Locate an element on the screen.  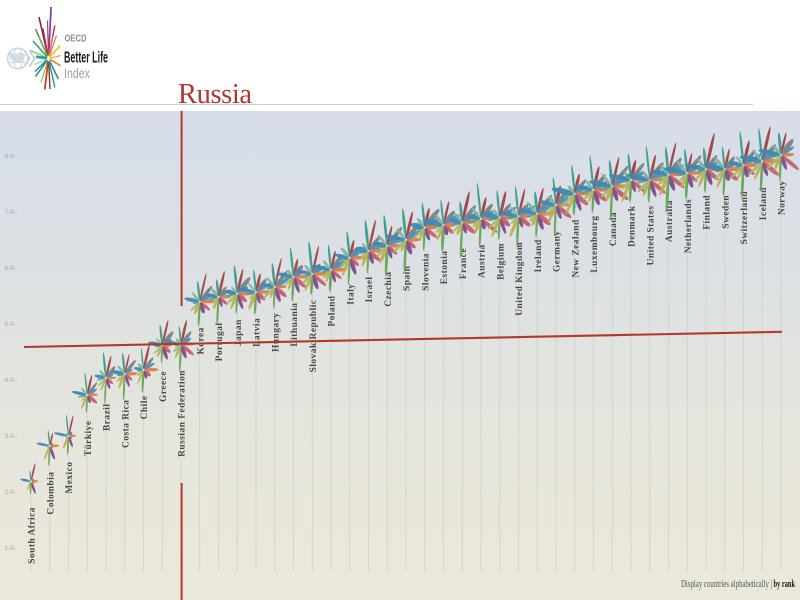
svg-text: Belgium is located at coordinates (501, 261).